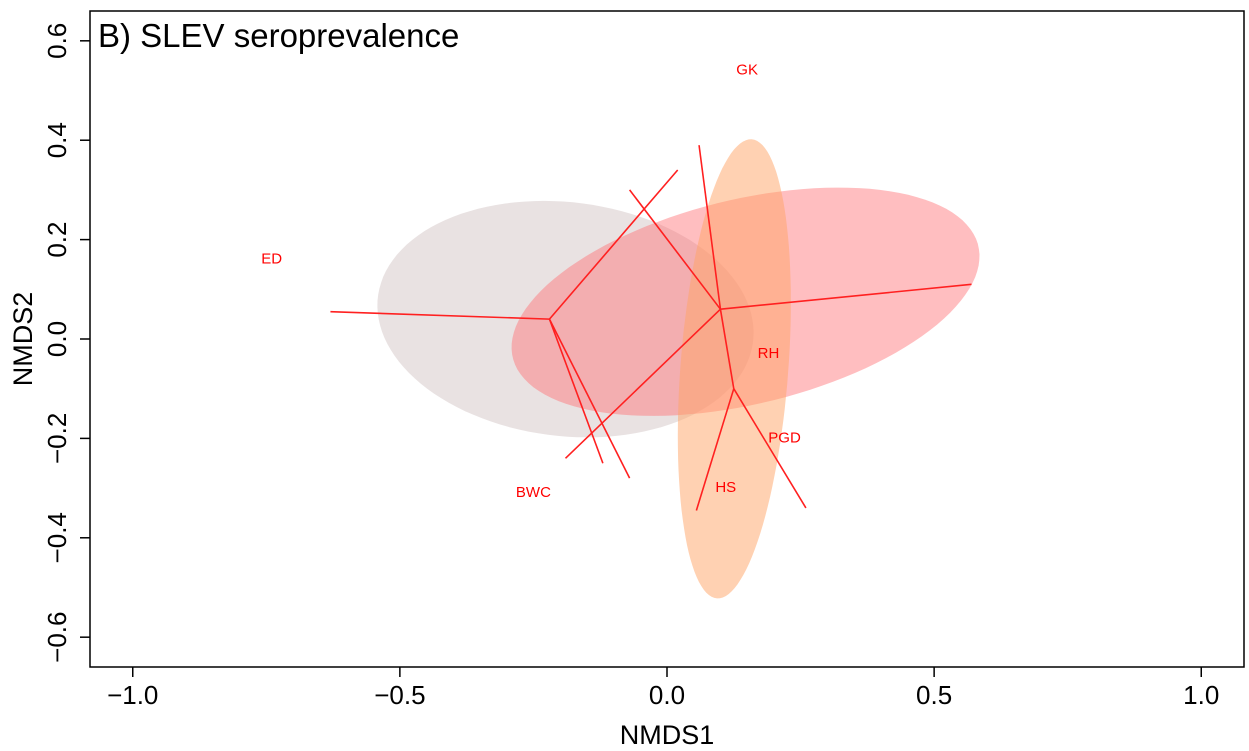  Describe the element at coordinates (271, 258) in the screenshot. I see `site-label-ed: ED` at that location.